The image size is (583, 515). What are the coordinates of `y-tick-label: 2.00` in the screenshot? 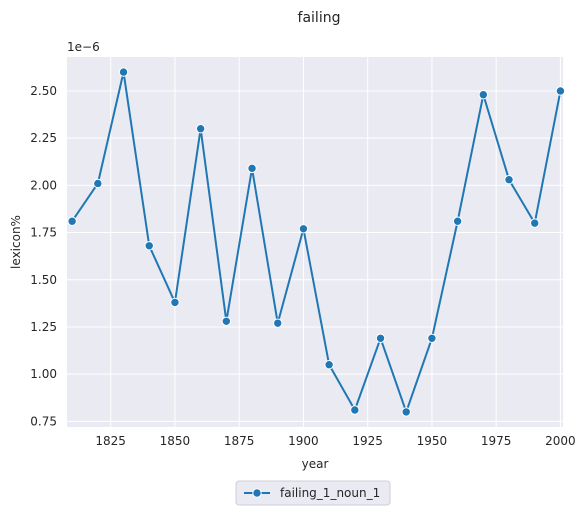 It's located at (43, 185).